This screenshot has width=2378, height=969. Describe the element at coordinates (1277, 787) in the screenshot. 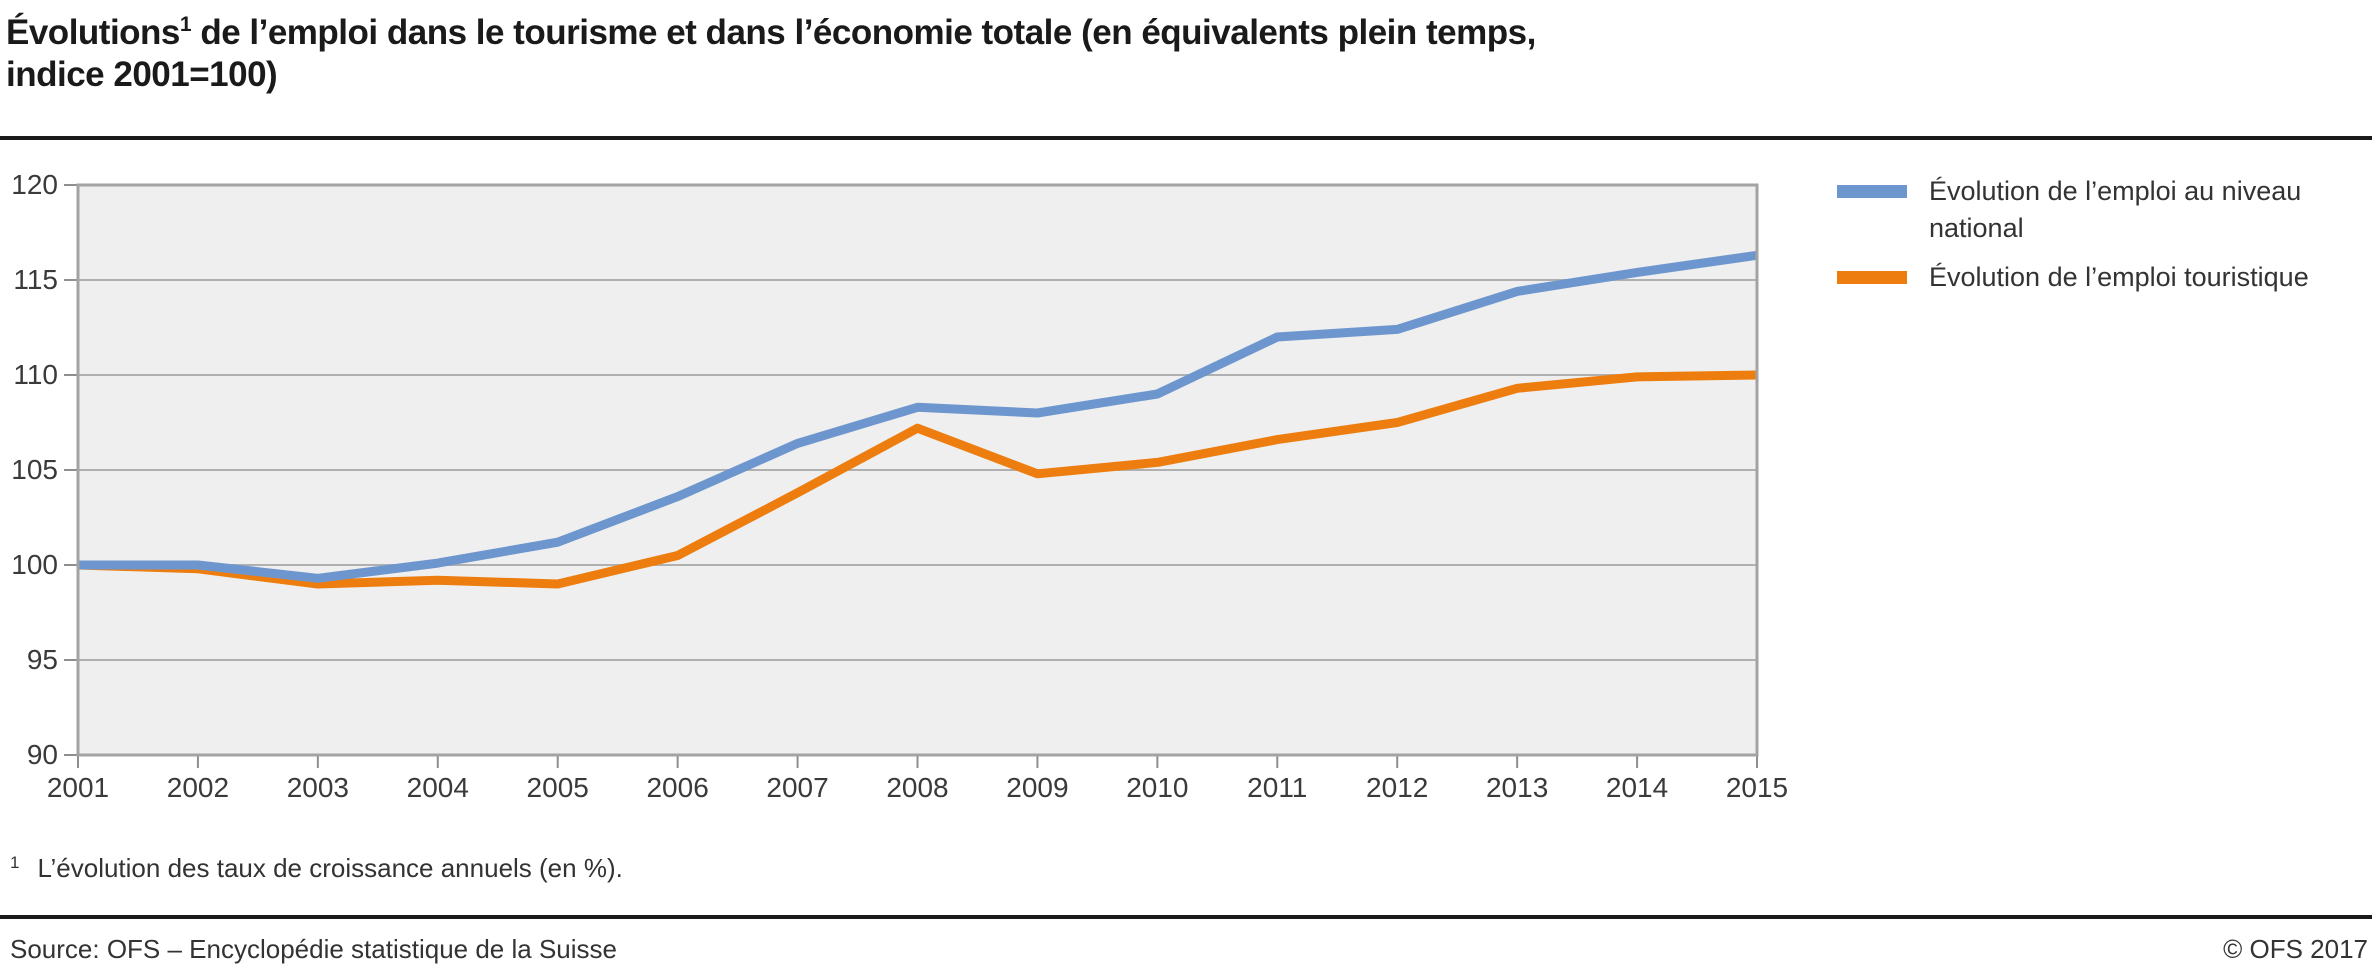

I see `x-tick-label-2011: 2011` at that location.